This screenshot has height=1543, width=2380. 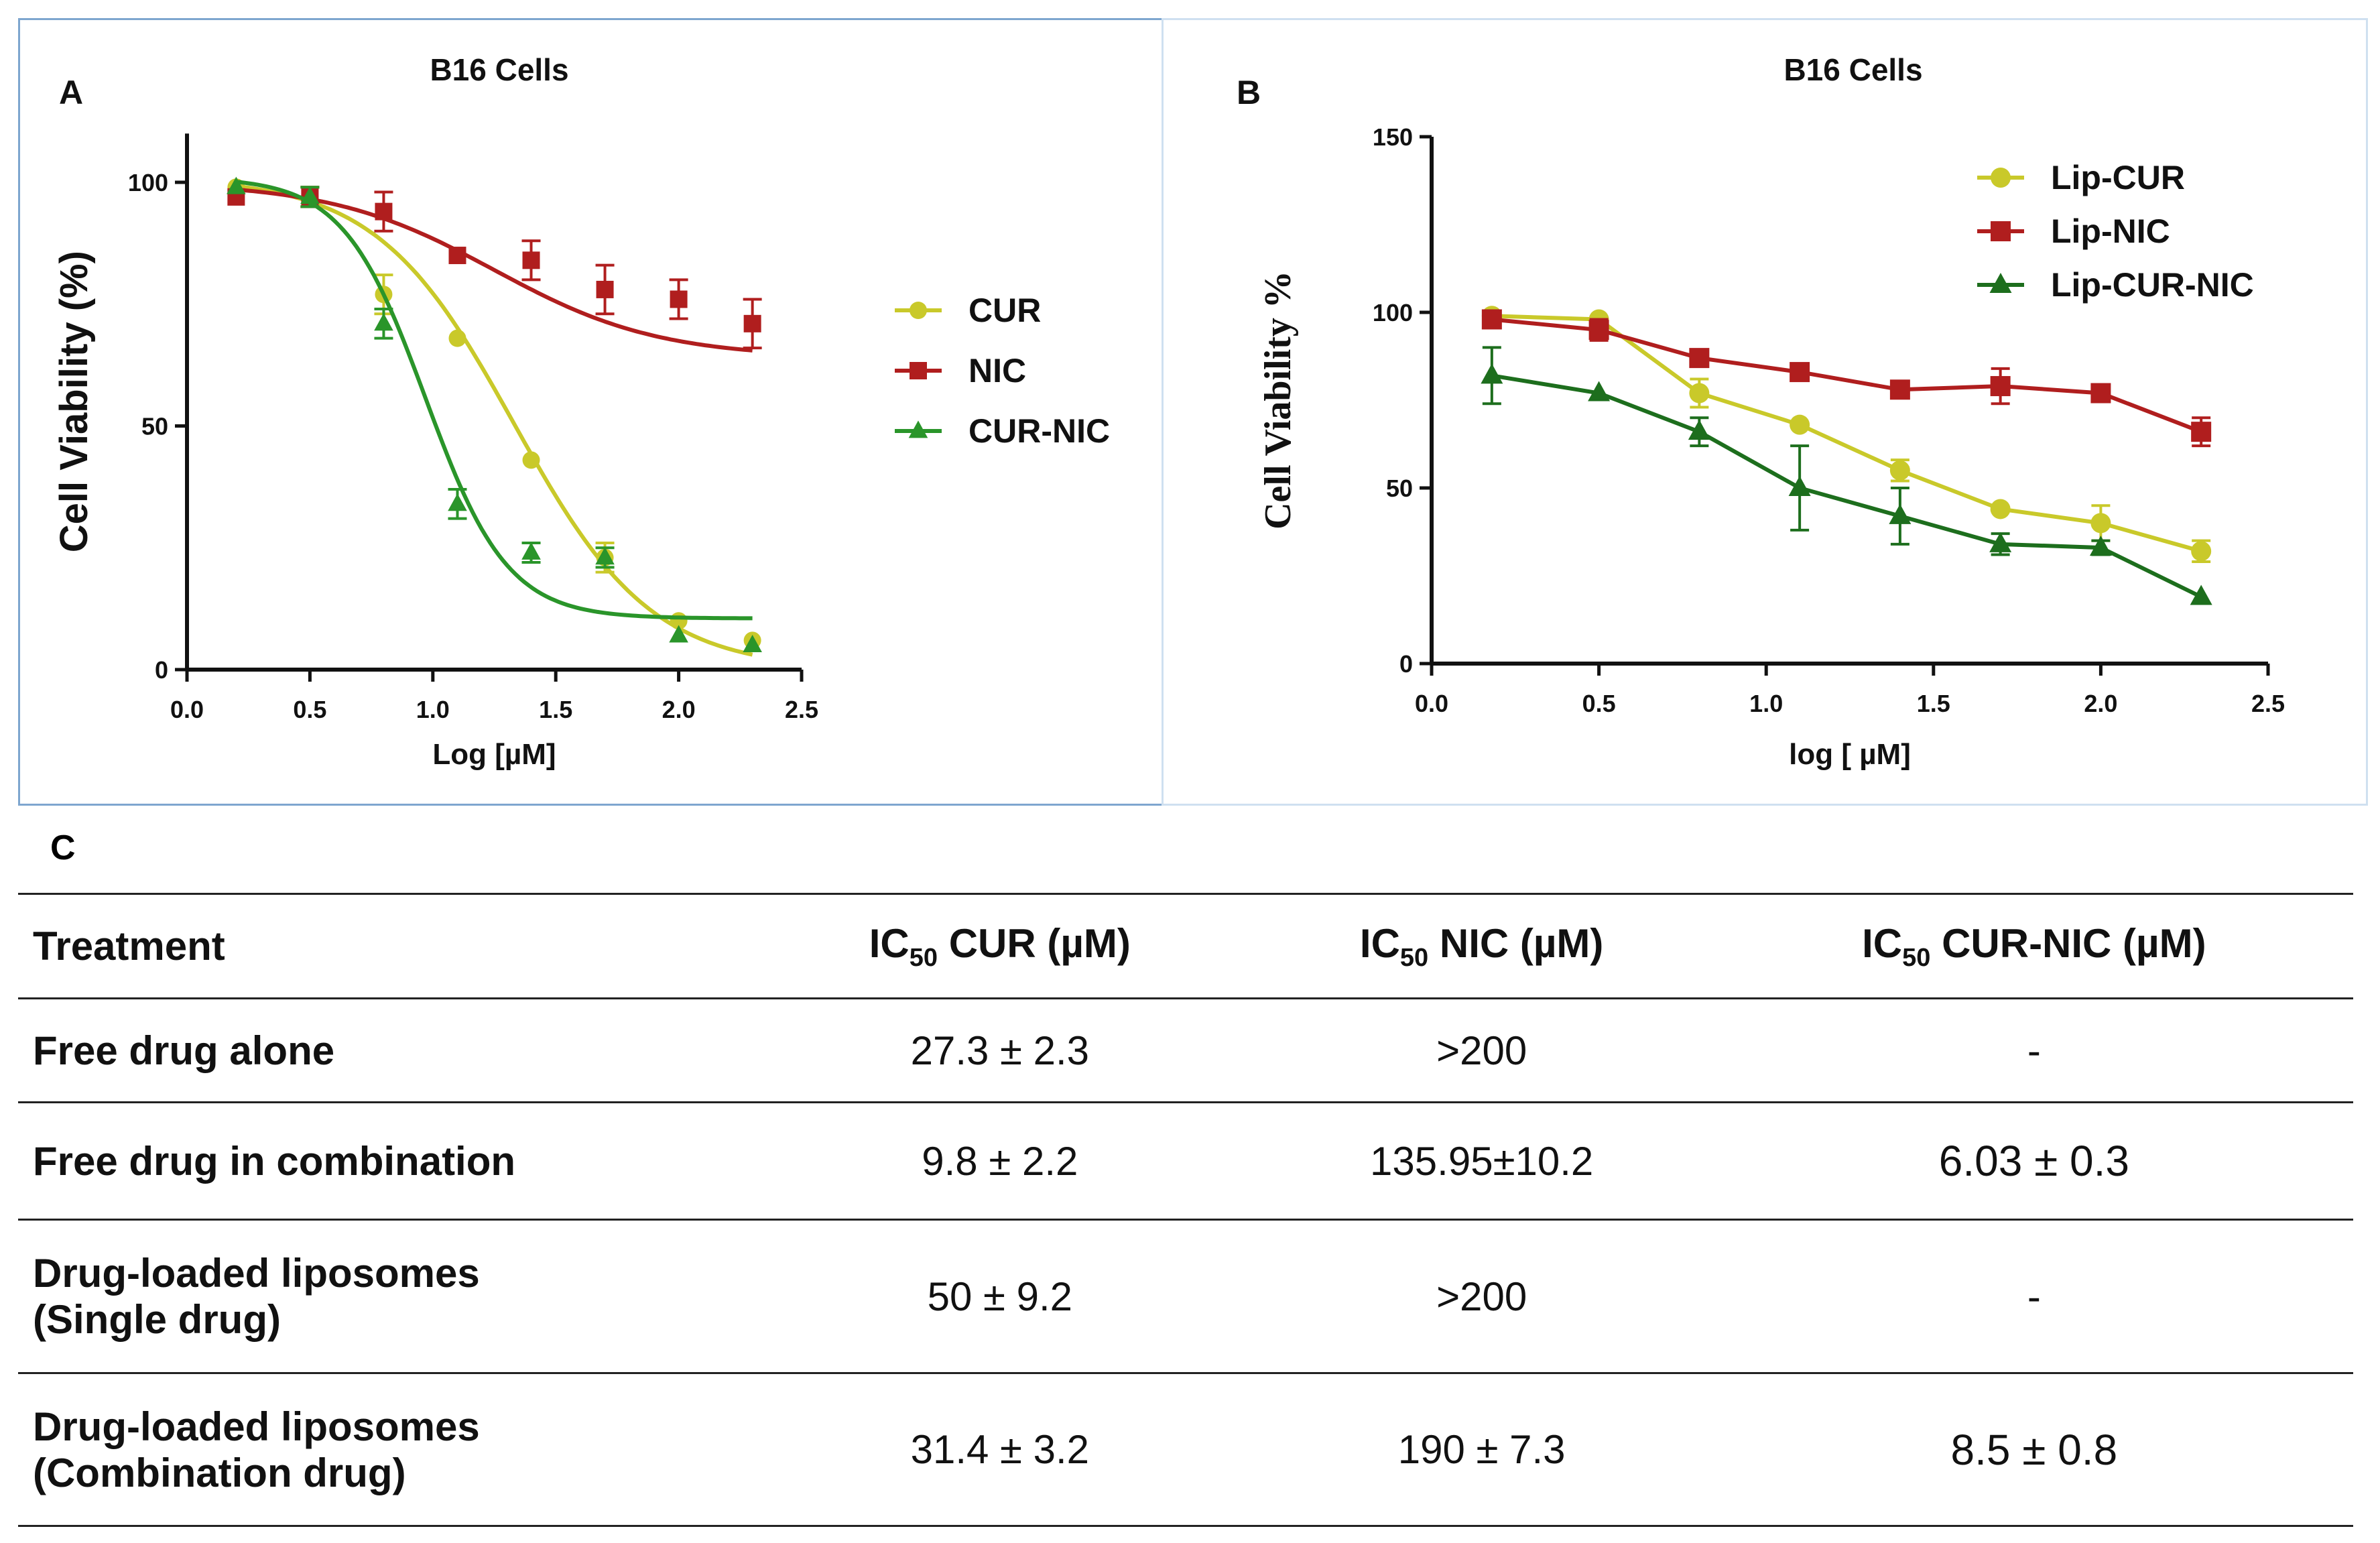 I want to click on panel-label-a: A, so click(x=71, y=92).